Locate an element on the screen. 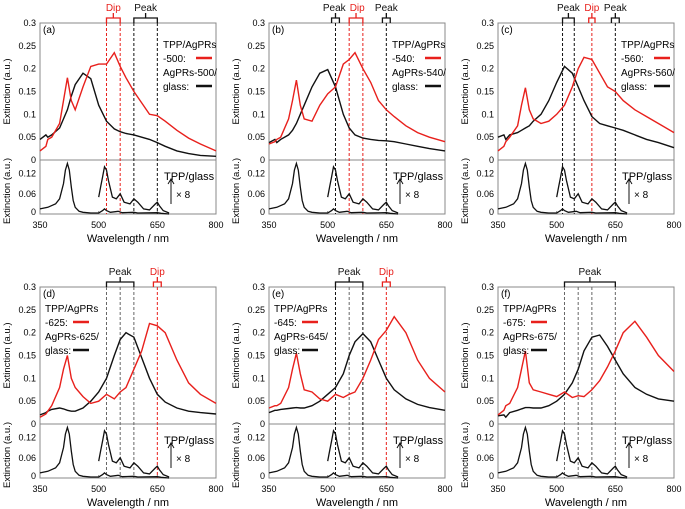  legend-text: AgPRs-645/ is located at coordinates (301, 337).